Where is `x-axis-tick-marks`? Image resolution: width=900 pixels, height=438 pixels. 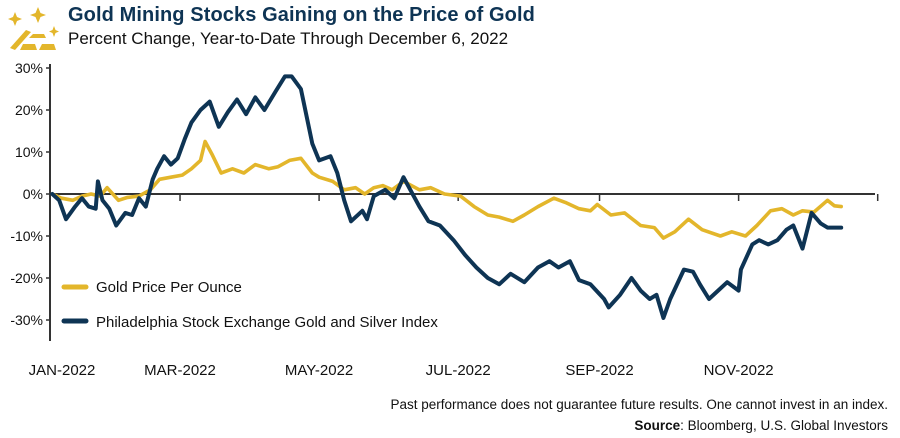
x-axis-tick-marks is located at coordinates (529, 197).